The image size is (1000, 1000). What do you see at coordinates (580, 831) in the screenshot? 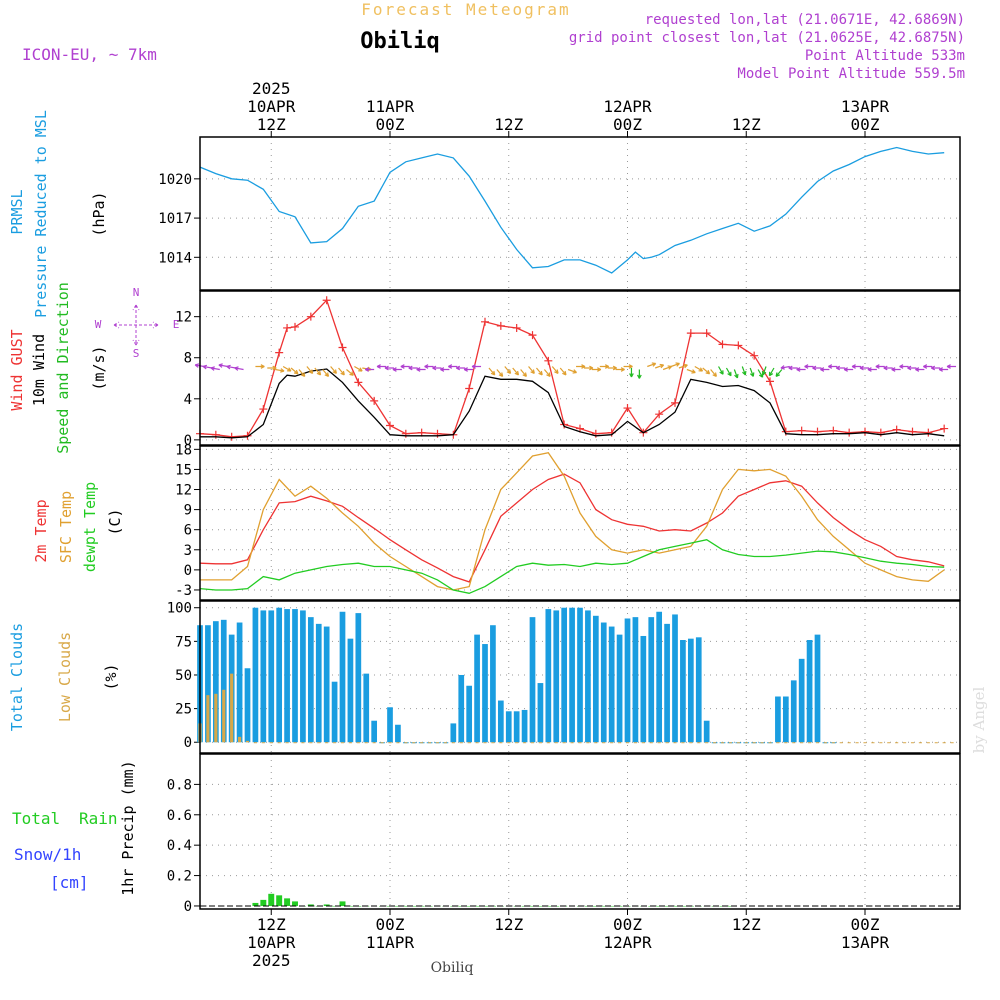
I see `precip-frame` at bounding box center [580, 831].